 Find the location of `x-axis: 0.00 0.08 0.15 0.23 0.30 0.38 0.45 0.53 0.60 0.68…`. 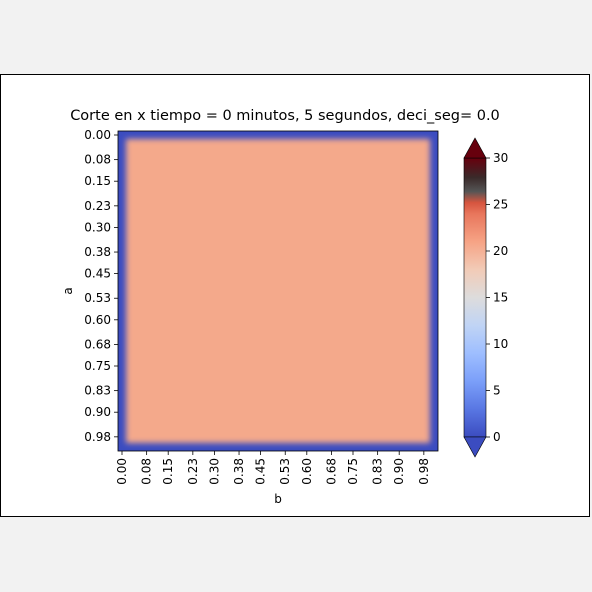

x-axis: 0.00 0.08 0.15 0.23 0.30 0.38 0.45 0.53 0.60 0.68… is located at coordinates (273, 468).